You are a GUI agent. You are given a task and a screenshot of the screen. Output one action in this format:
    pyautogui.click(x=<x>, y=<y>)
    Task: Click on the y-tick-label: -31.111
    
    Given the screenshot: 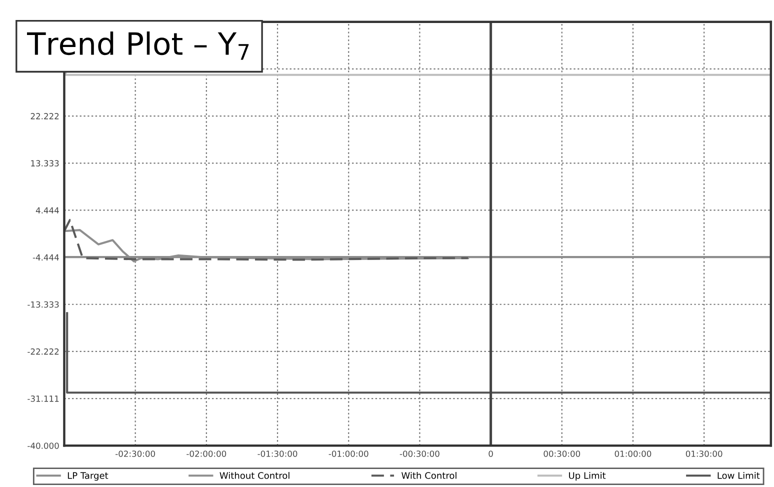 What is the action you would take?
    pyautogui.click(x=43, y=399)
    